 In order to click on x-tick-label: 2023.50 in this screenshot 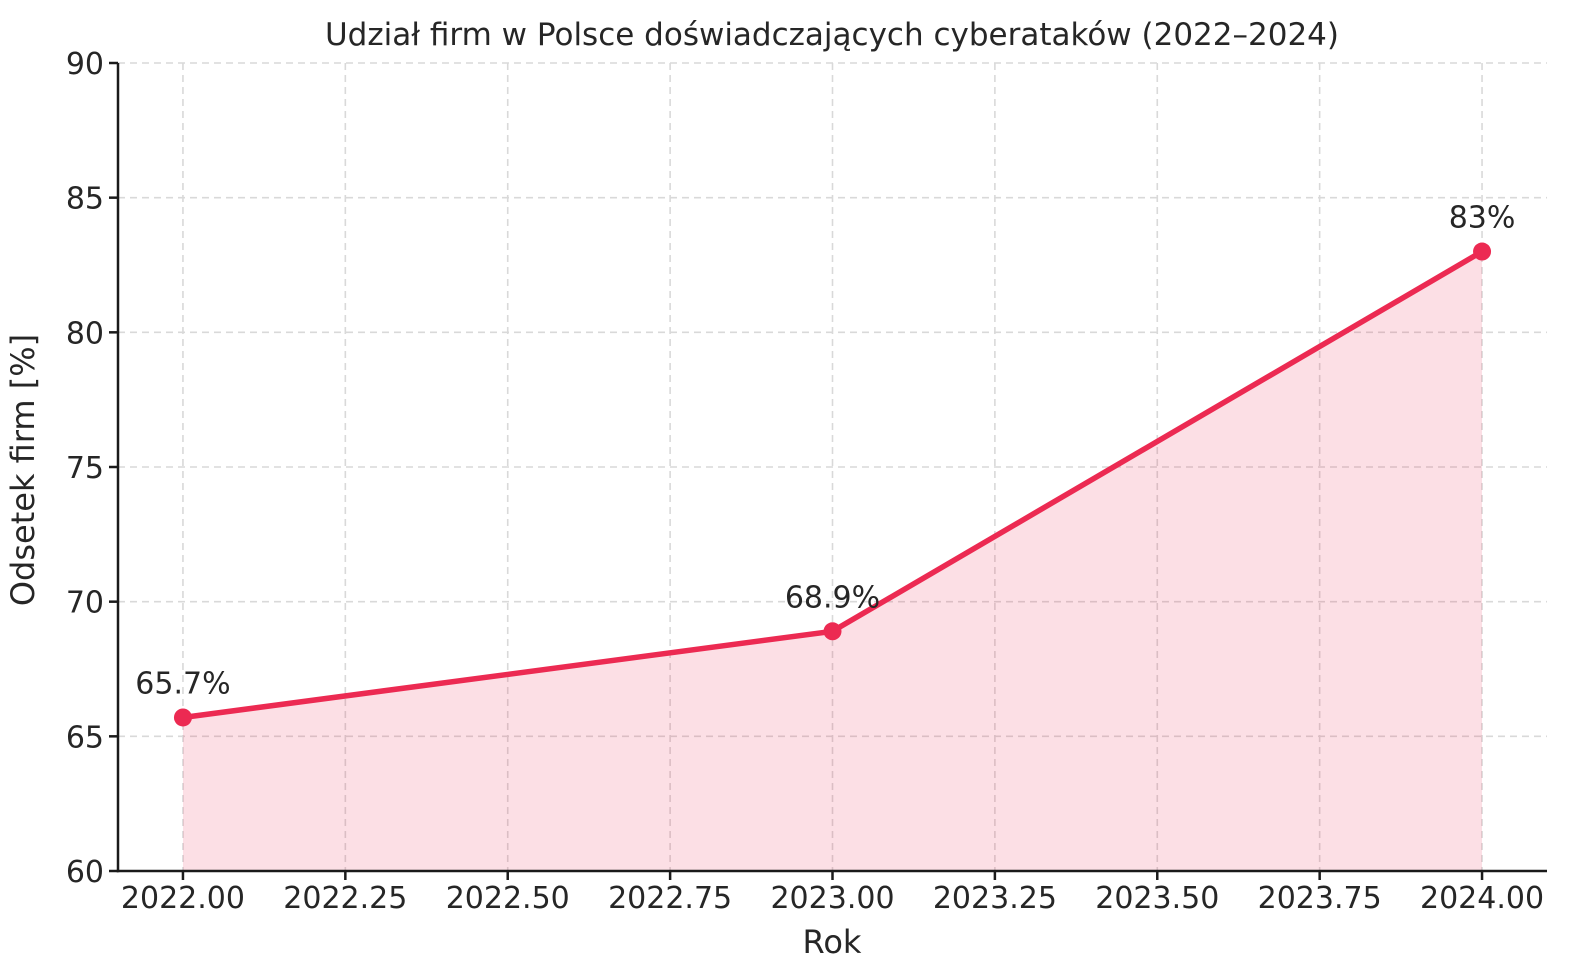, I will do `click(1157, 898)`.